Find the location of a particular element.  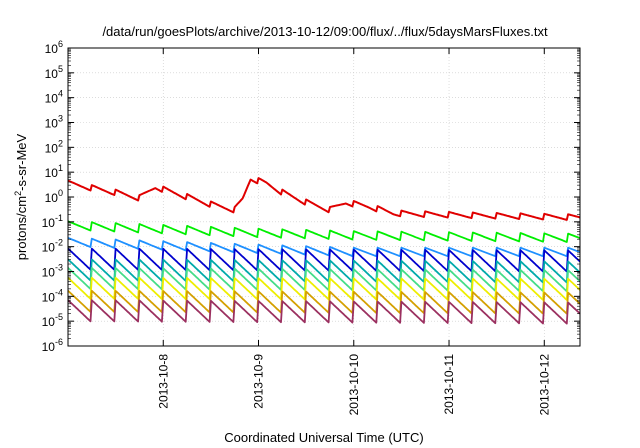

y-tick-label: 10² is located at coordinates (54, 146).